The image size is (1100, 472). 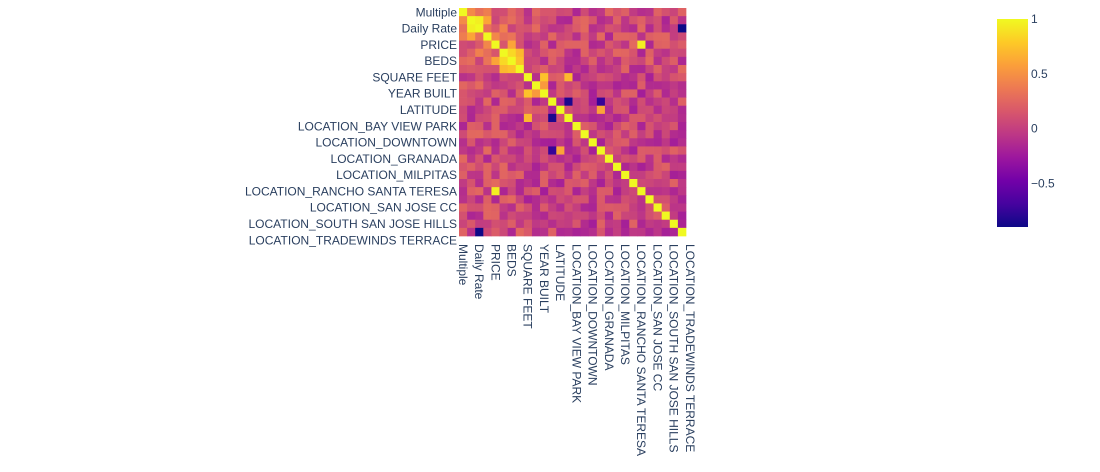 What do you see at coordinates (479, 272) in the screenshot?
I see `x-tick-label: Daily Rate` at bounding box center [479, 272].